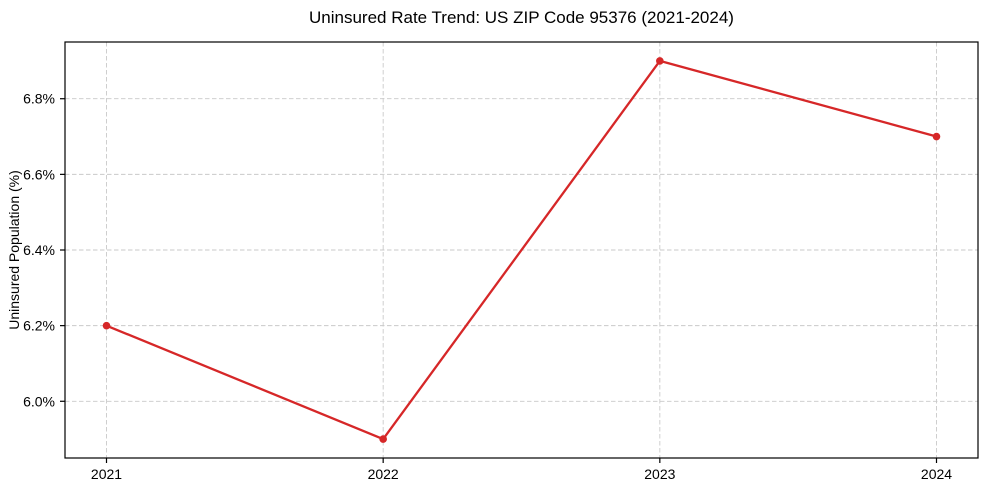  Describe the element at coordinates (39, 401) in the screenshot. I see `y-tick-label: 6.0%` at that location.